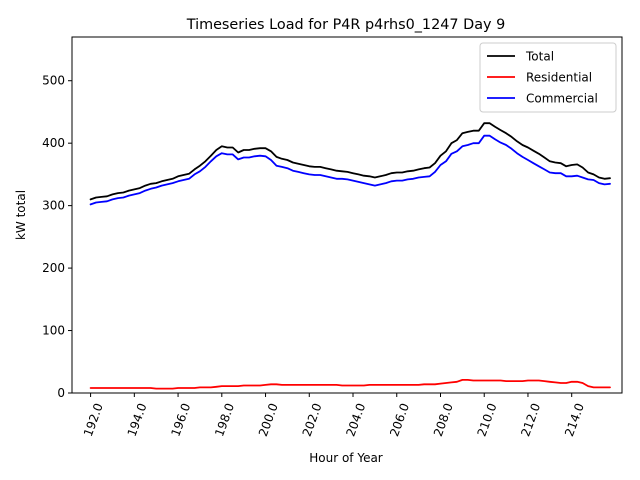  Describe the element at coordinates (53, 206) in the screenshot. I see `y-tick-label: 300` at that location.